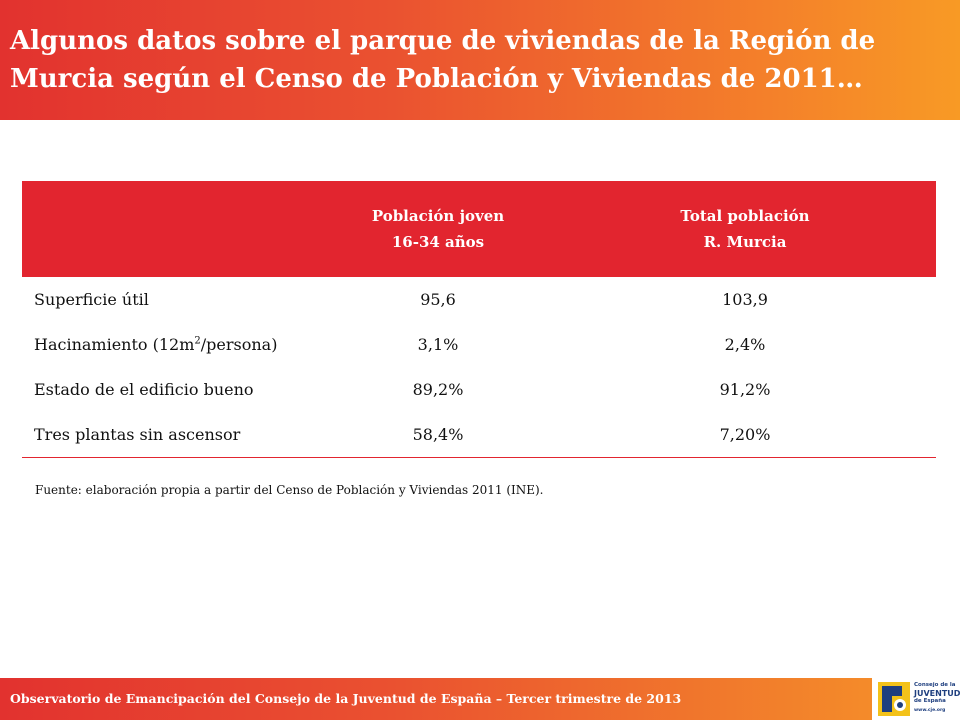 This screenshot has width=960, height=720. What do you see at coordinates (930, 701) in the screenshot?
I see `logo-line3: de España` at bounding box center [930, 701].